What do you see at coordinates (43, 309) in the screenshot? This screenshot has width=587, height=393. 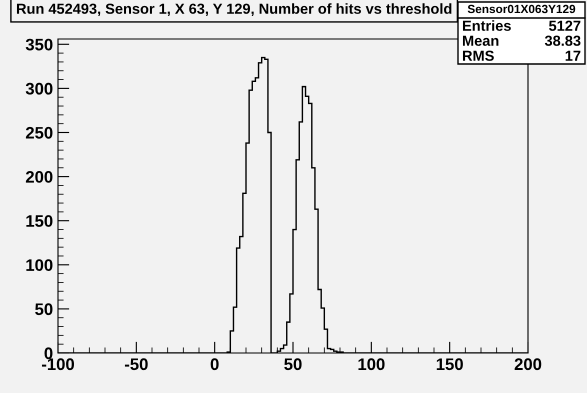 I see `y-tick-label: 50` at bounding box center [43, 309].